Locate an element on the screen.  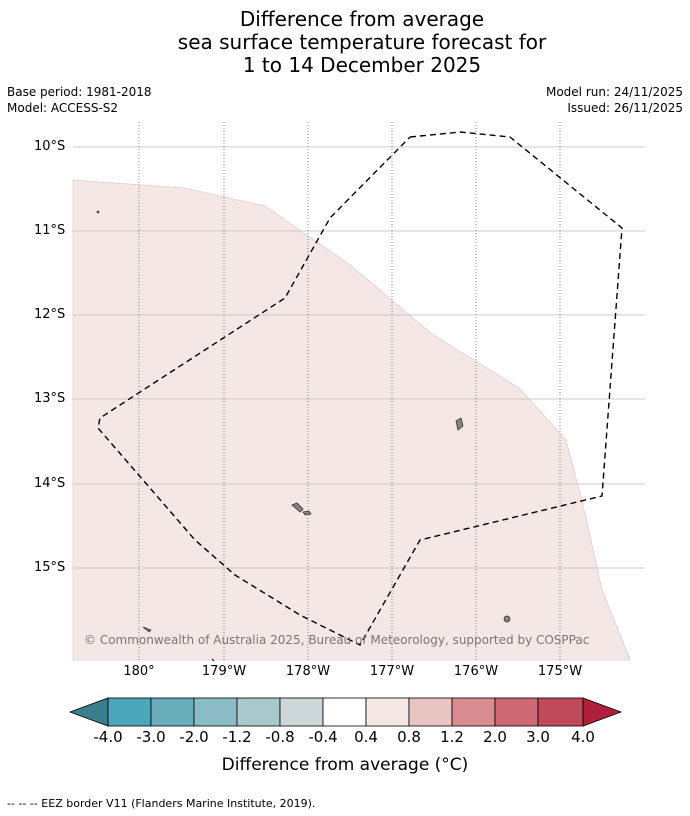
colorbar-tick: -2.0 is located at coordinates (194, 737).